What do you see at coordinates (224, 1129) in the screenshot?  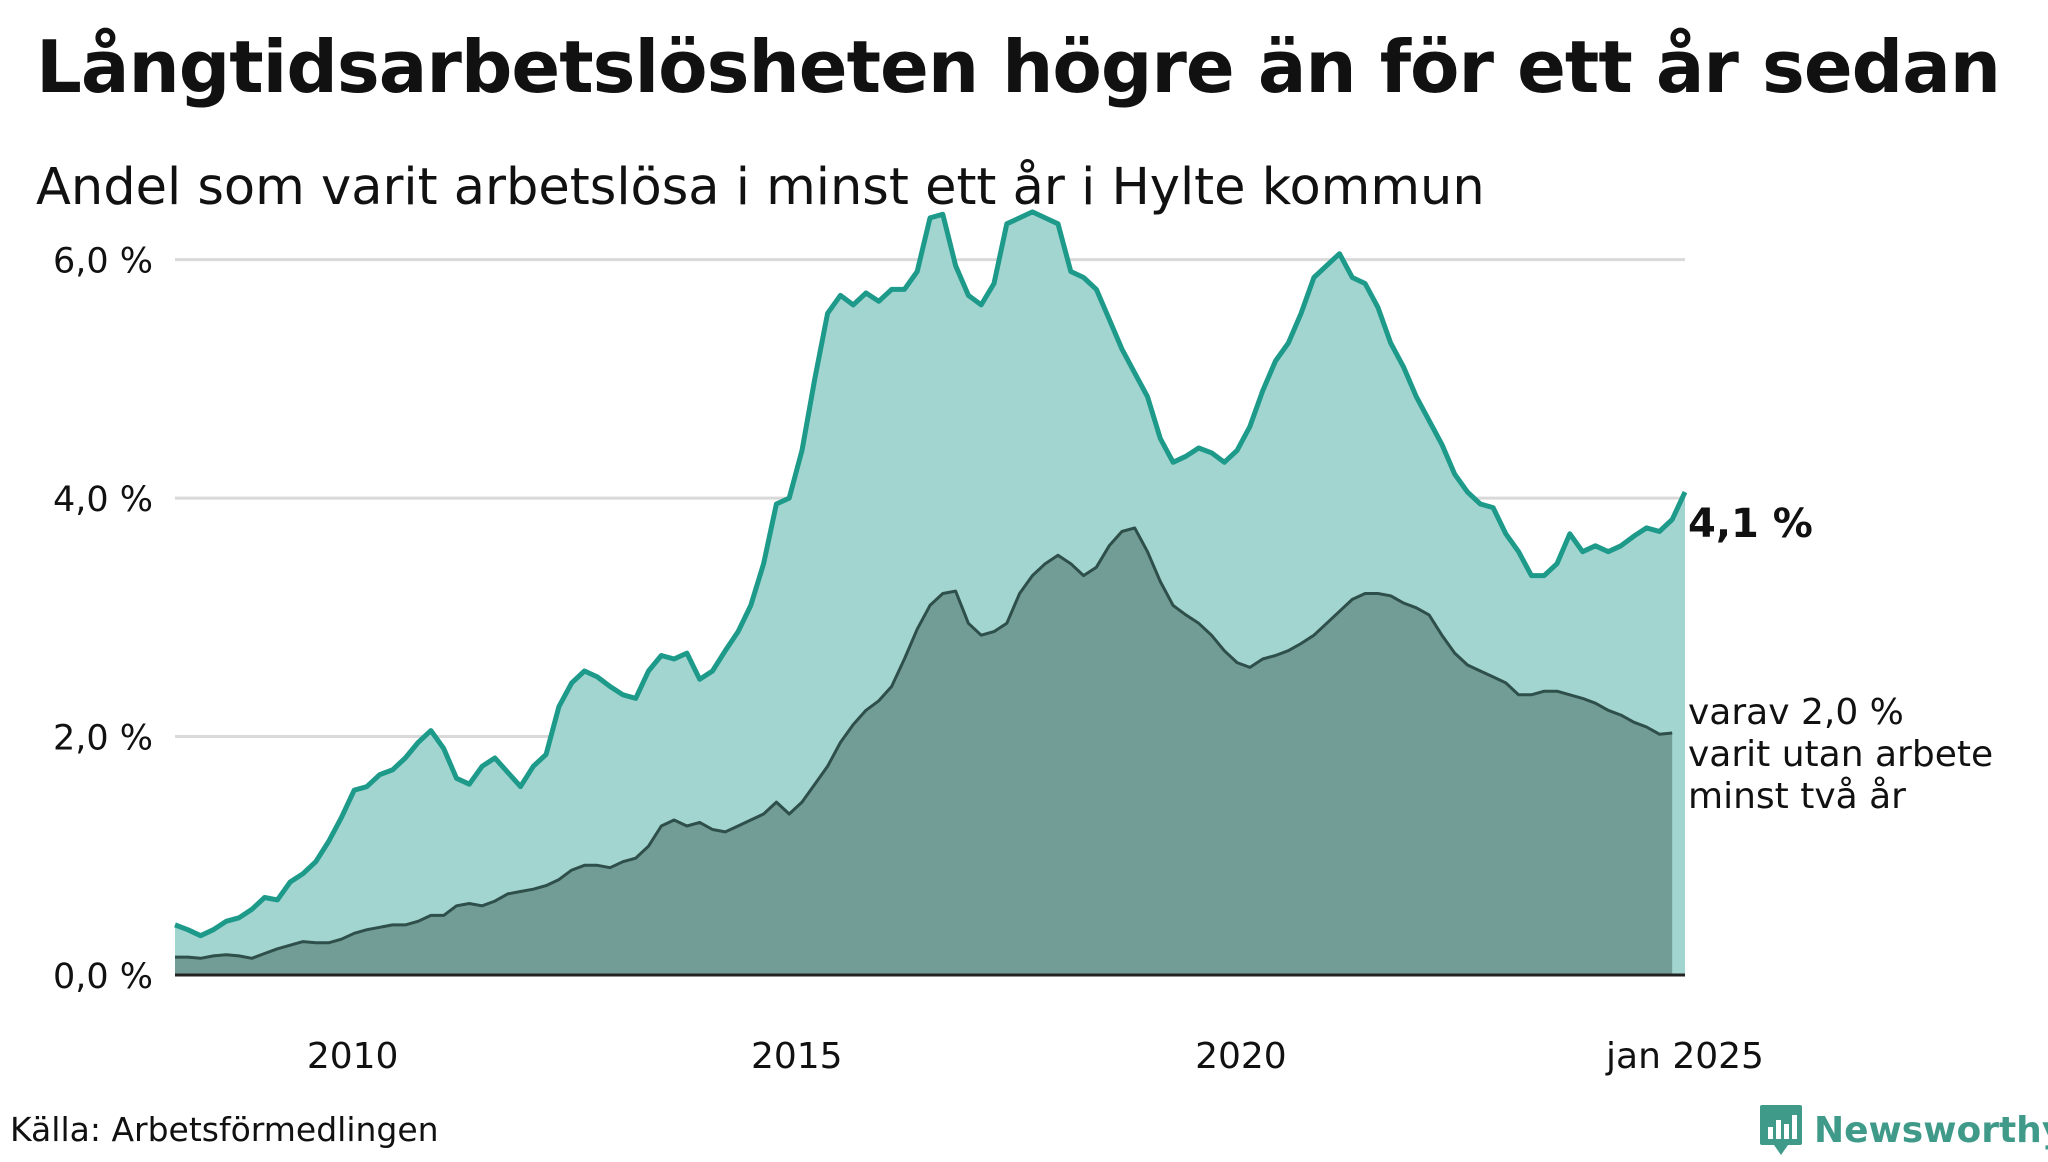 I see `source-note: Källa: Arbetsförmedlingen` at bounding box center [224, 1129].